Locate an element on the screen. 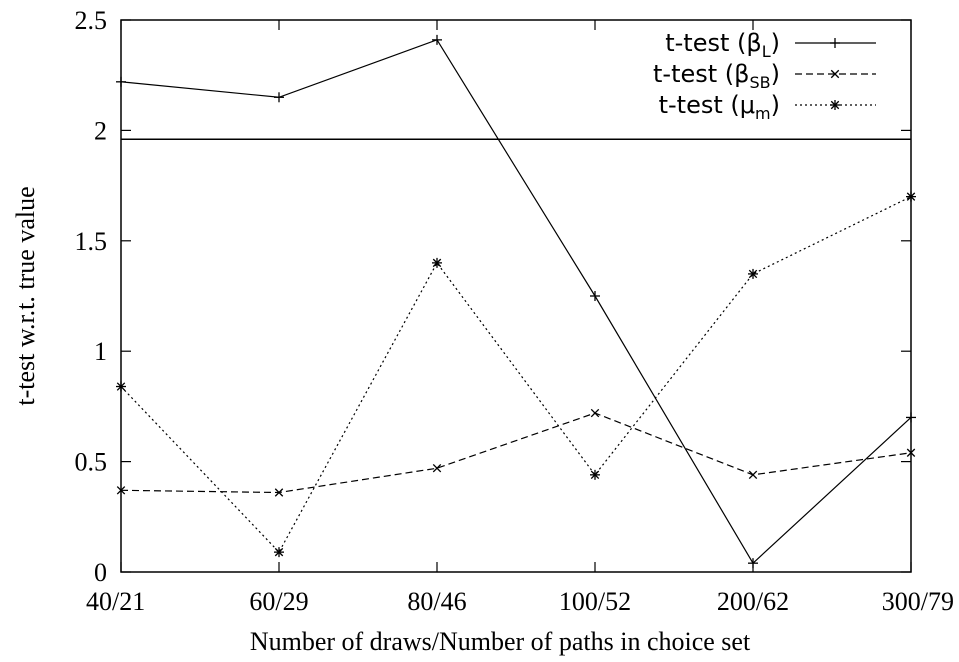  legend-label-1: t-test (βSB) is located at coordinates (716, 76).